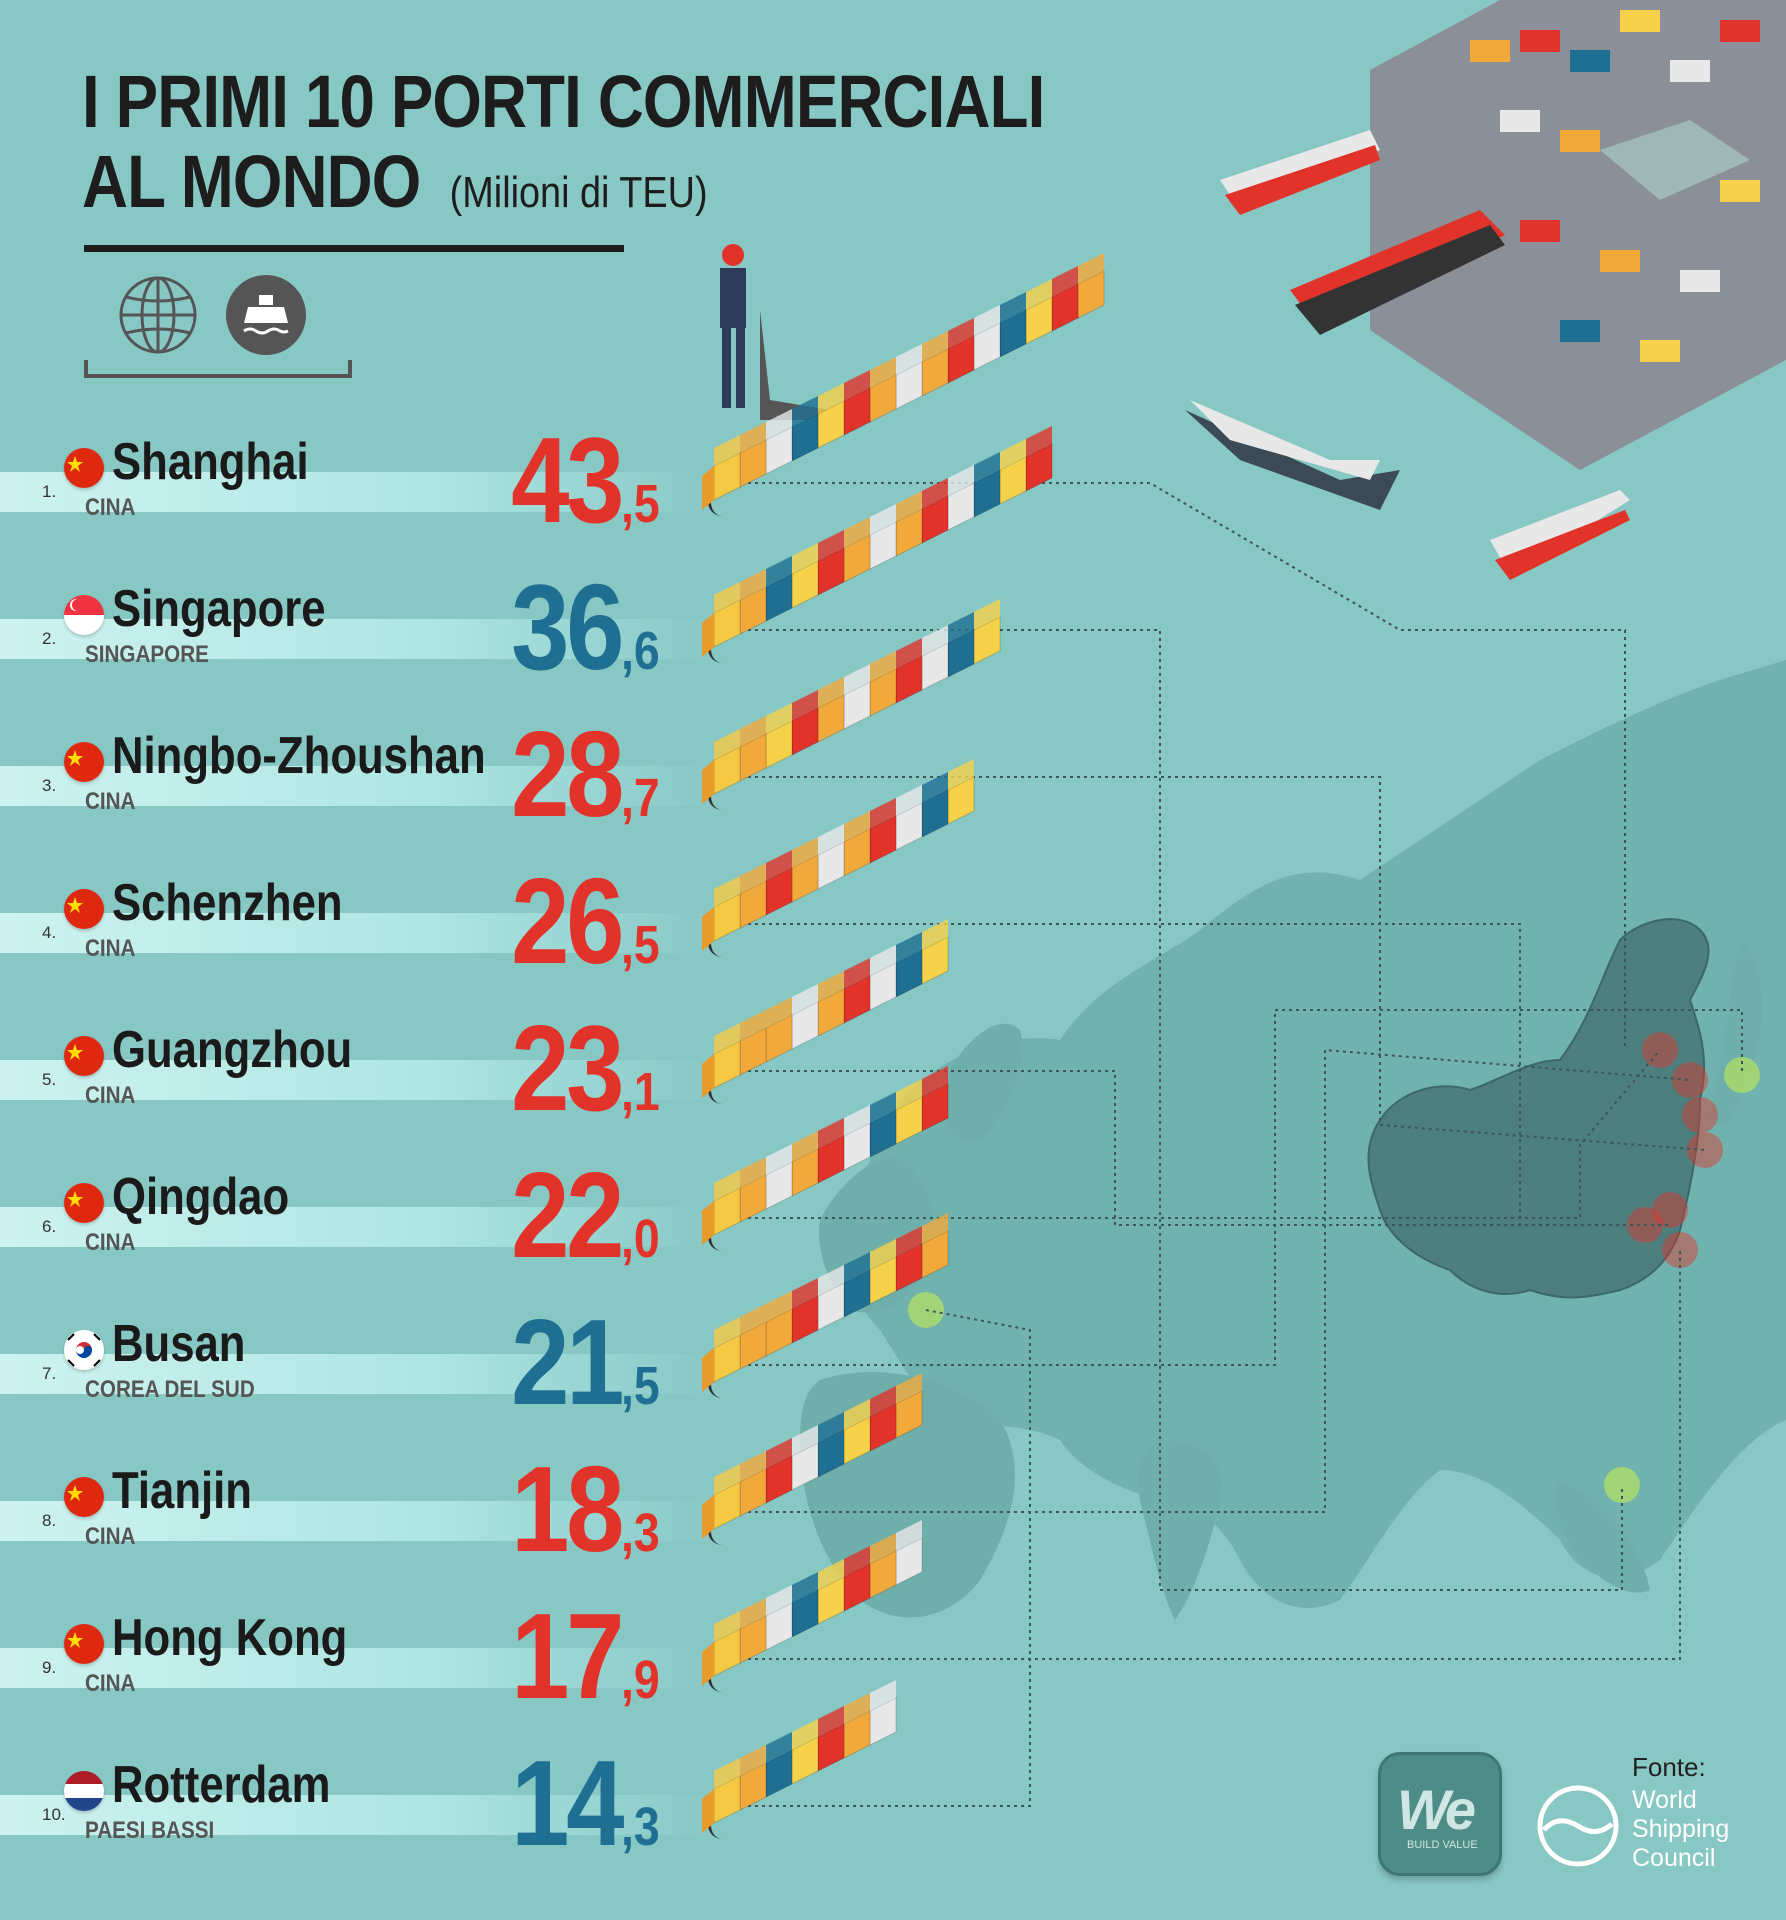  I want to click on value-decimal: ,6, so click(640, 651).